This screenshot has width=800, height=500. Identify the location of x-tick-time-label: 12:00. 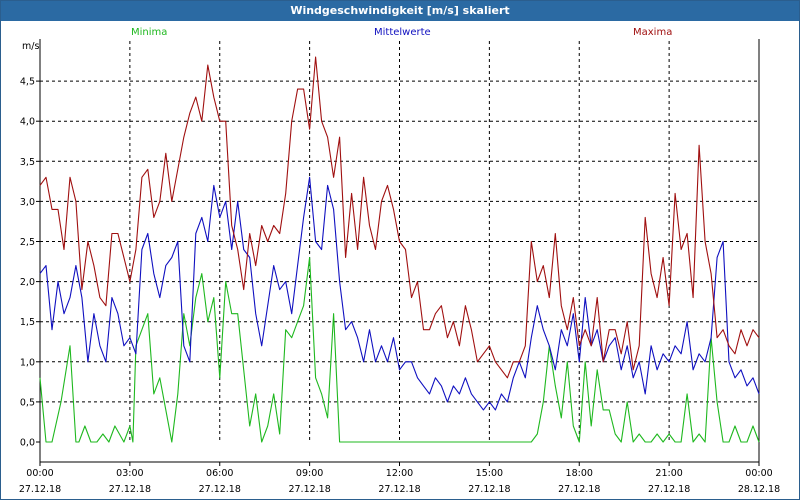
(399, 473).